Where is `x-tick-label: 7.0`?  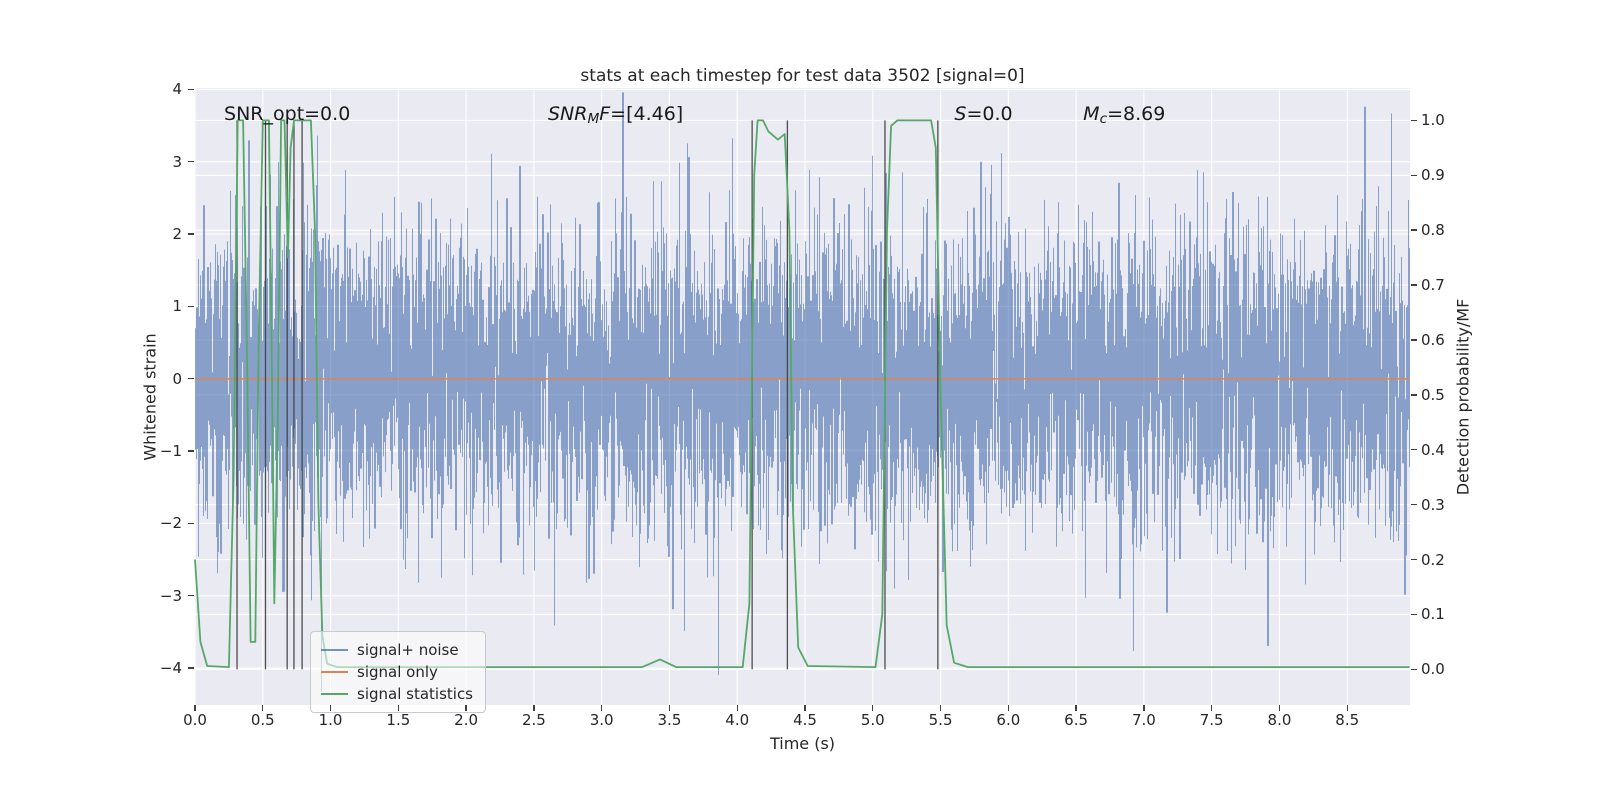
x-tick-label: 7.0 is located at coordinates (1143, 720).